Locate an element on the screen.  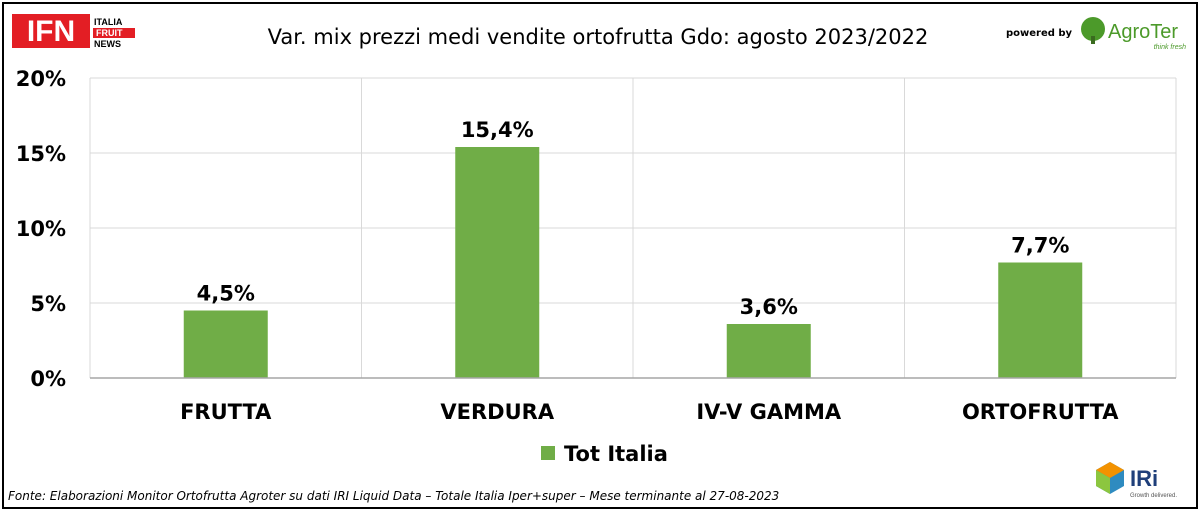
iri-logo-name: IRi is located at coordinates (1144, 478).